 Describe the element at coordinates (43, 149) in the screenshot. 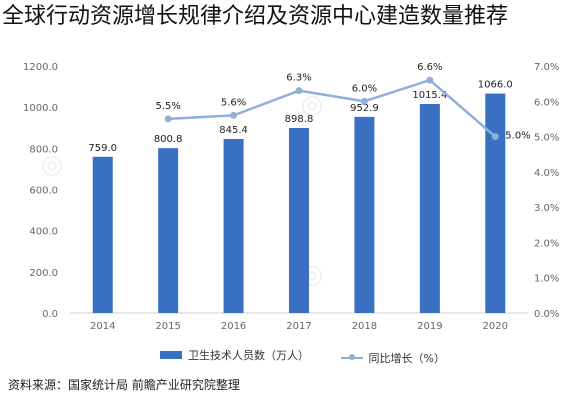

I see `y-left-tick-label: 800.0` at that location.